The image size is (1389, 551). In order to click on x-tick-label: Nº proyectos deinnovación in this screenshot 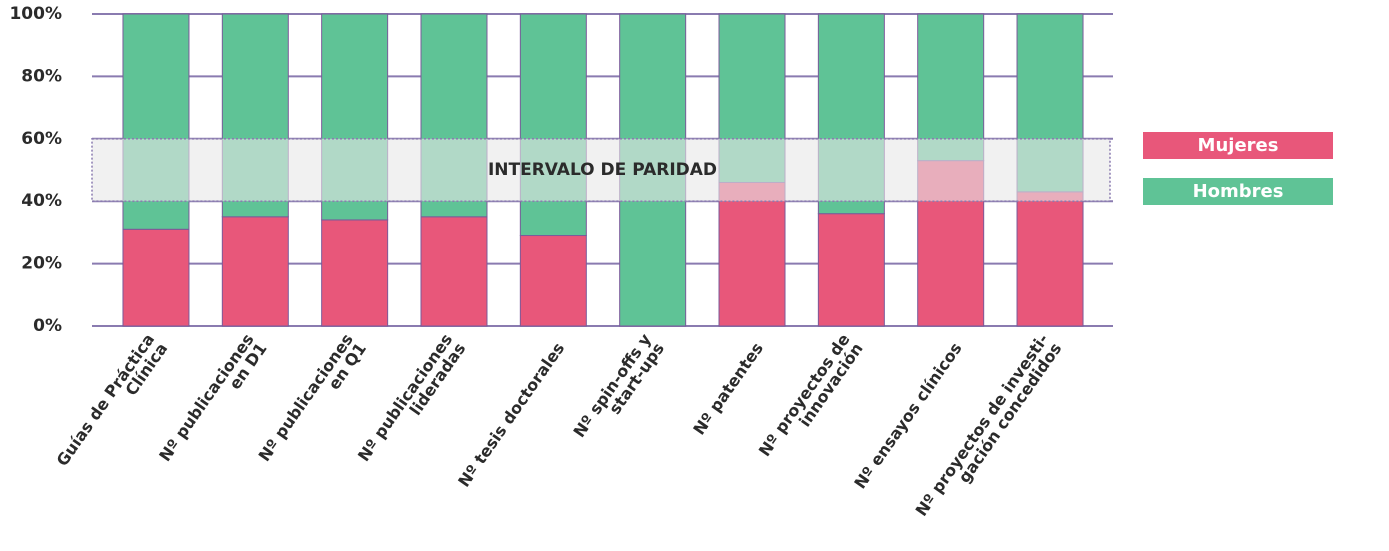, I will do `click(810, 399)`.